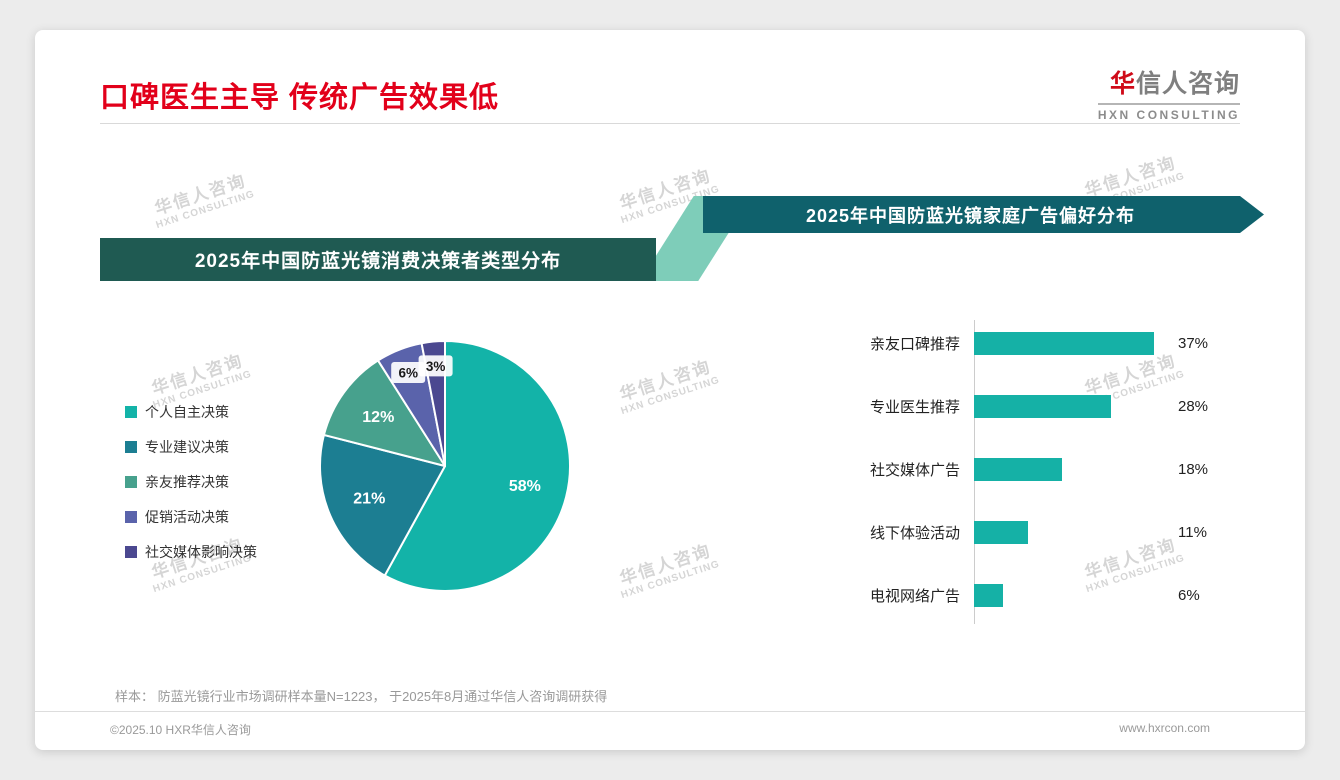  I want to click on logo-text: 华信人咨询, so click(1169, 82).